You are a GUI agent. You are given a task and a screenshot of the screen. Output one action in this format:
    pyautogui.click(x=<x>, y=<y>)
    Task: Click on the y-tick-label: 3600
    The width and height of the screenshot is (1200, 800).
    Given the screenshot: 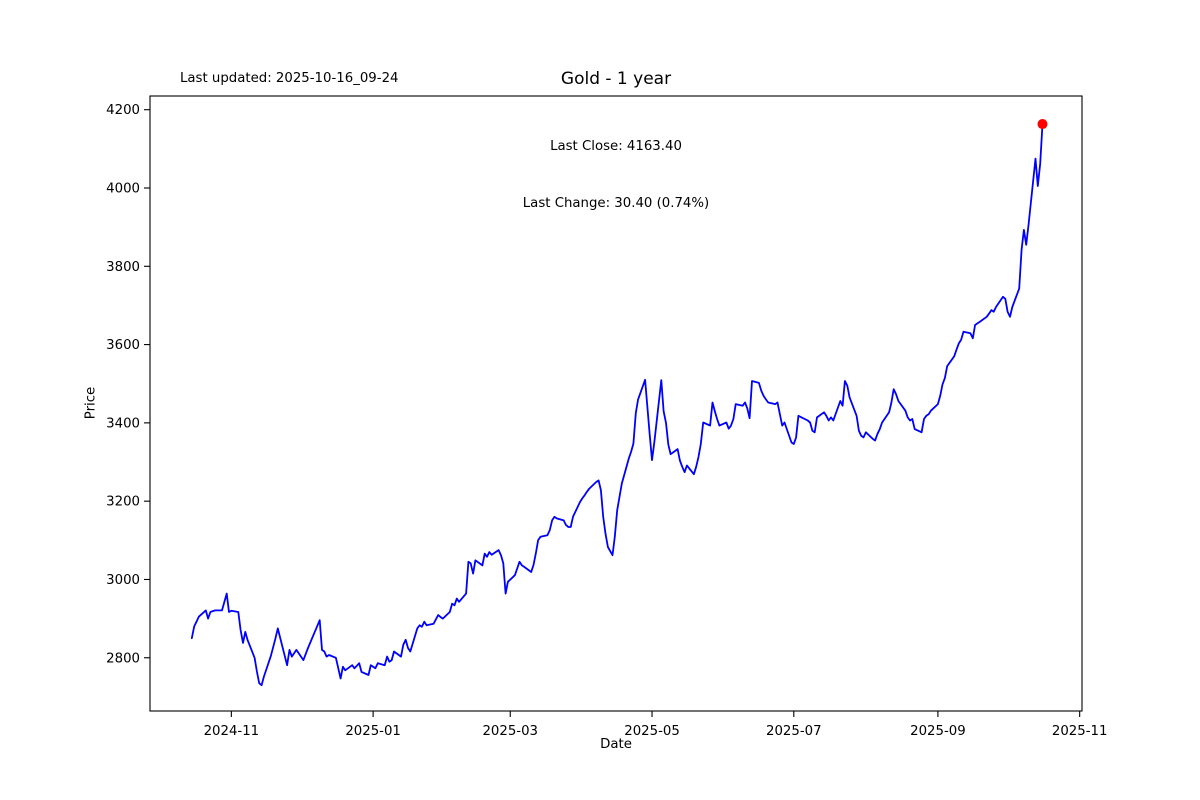 What is the action you would take?
    pyautogui.click(x=123, y=345)
    